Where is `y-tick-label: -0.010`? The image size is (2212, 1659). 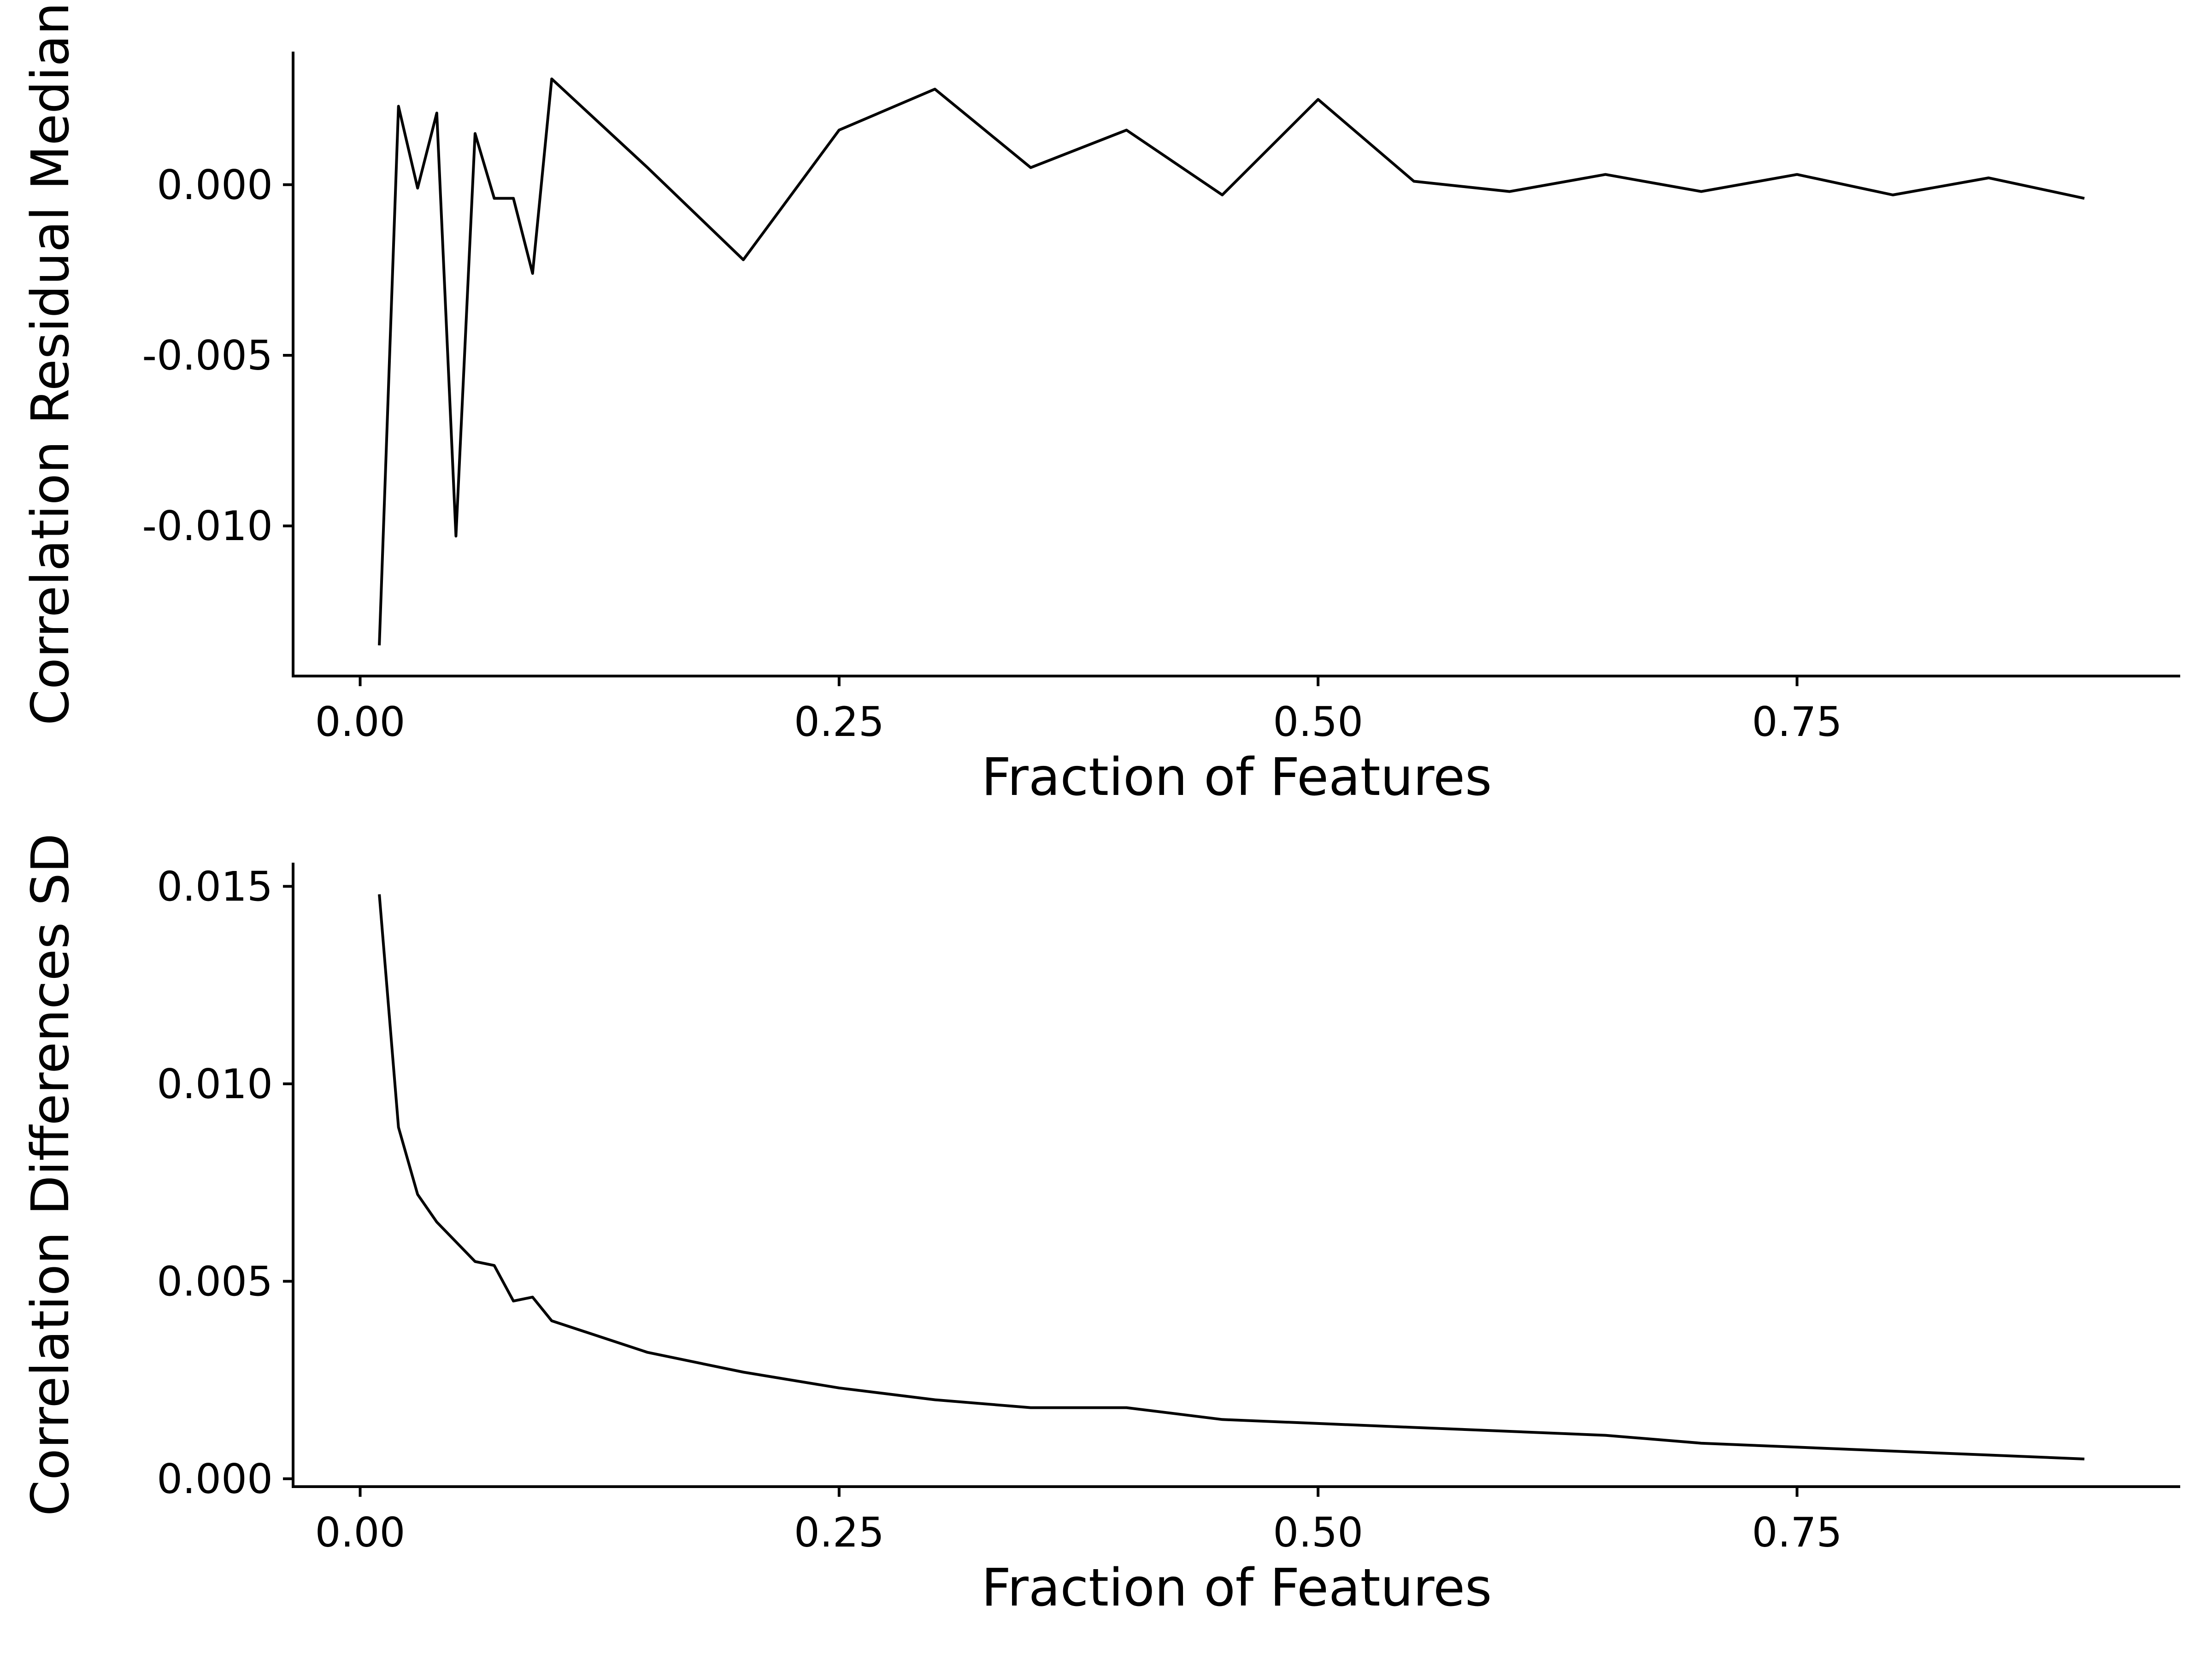 y-tick-label: -0.010 is located at coordinates (207, 526).